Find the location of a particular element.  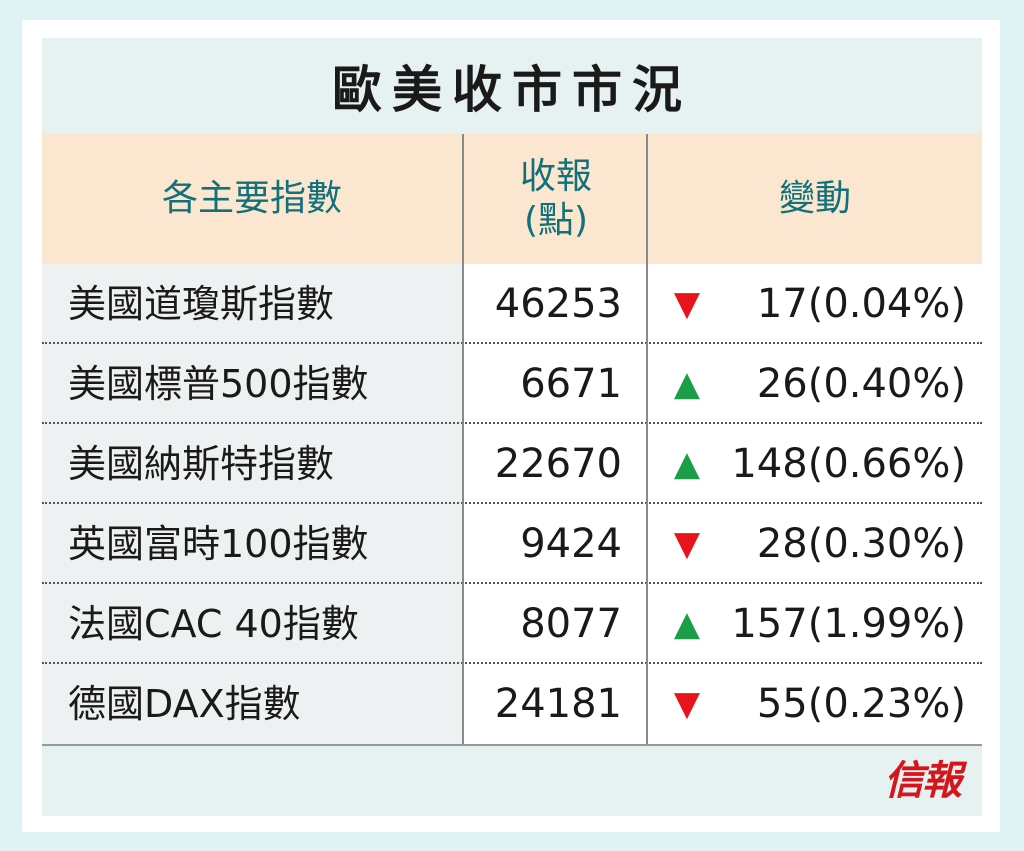

table-header: 各主要指數 收報 (點) 變動 is located at coordinates (512, 199).